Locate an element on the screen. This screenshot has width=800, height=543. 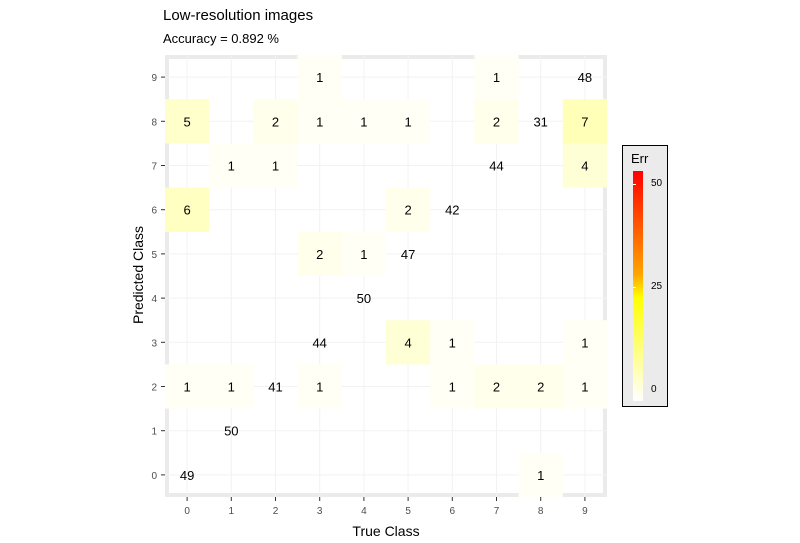
legend-title: Err is located at coordinates (640, 158).